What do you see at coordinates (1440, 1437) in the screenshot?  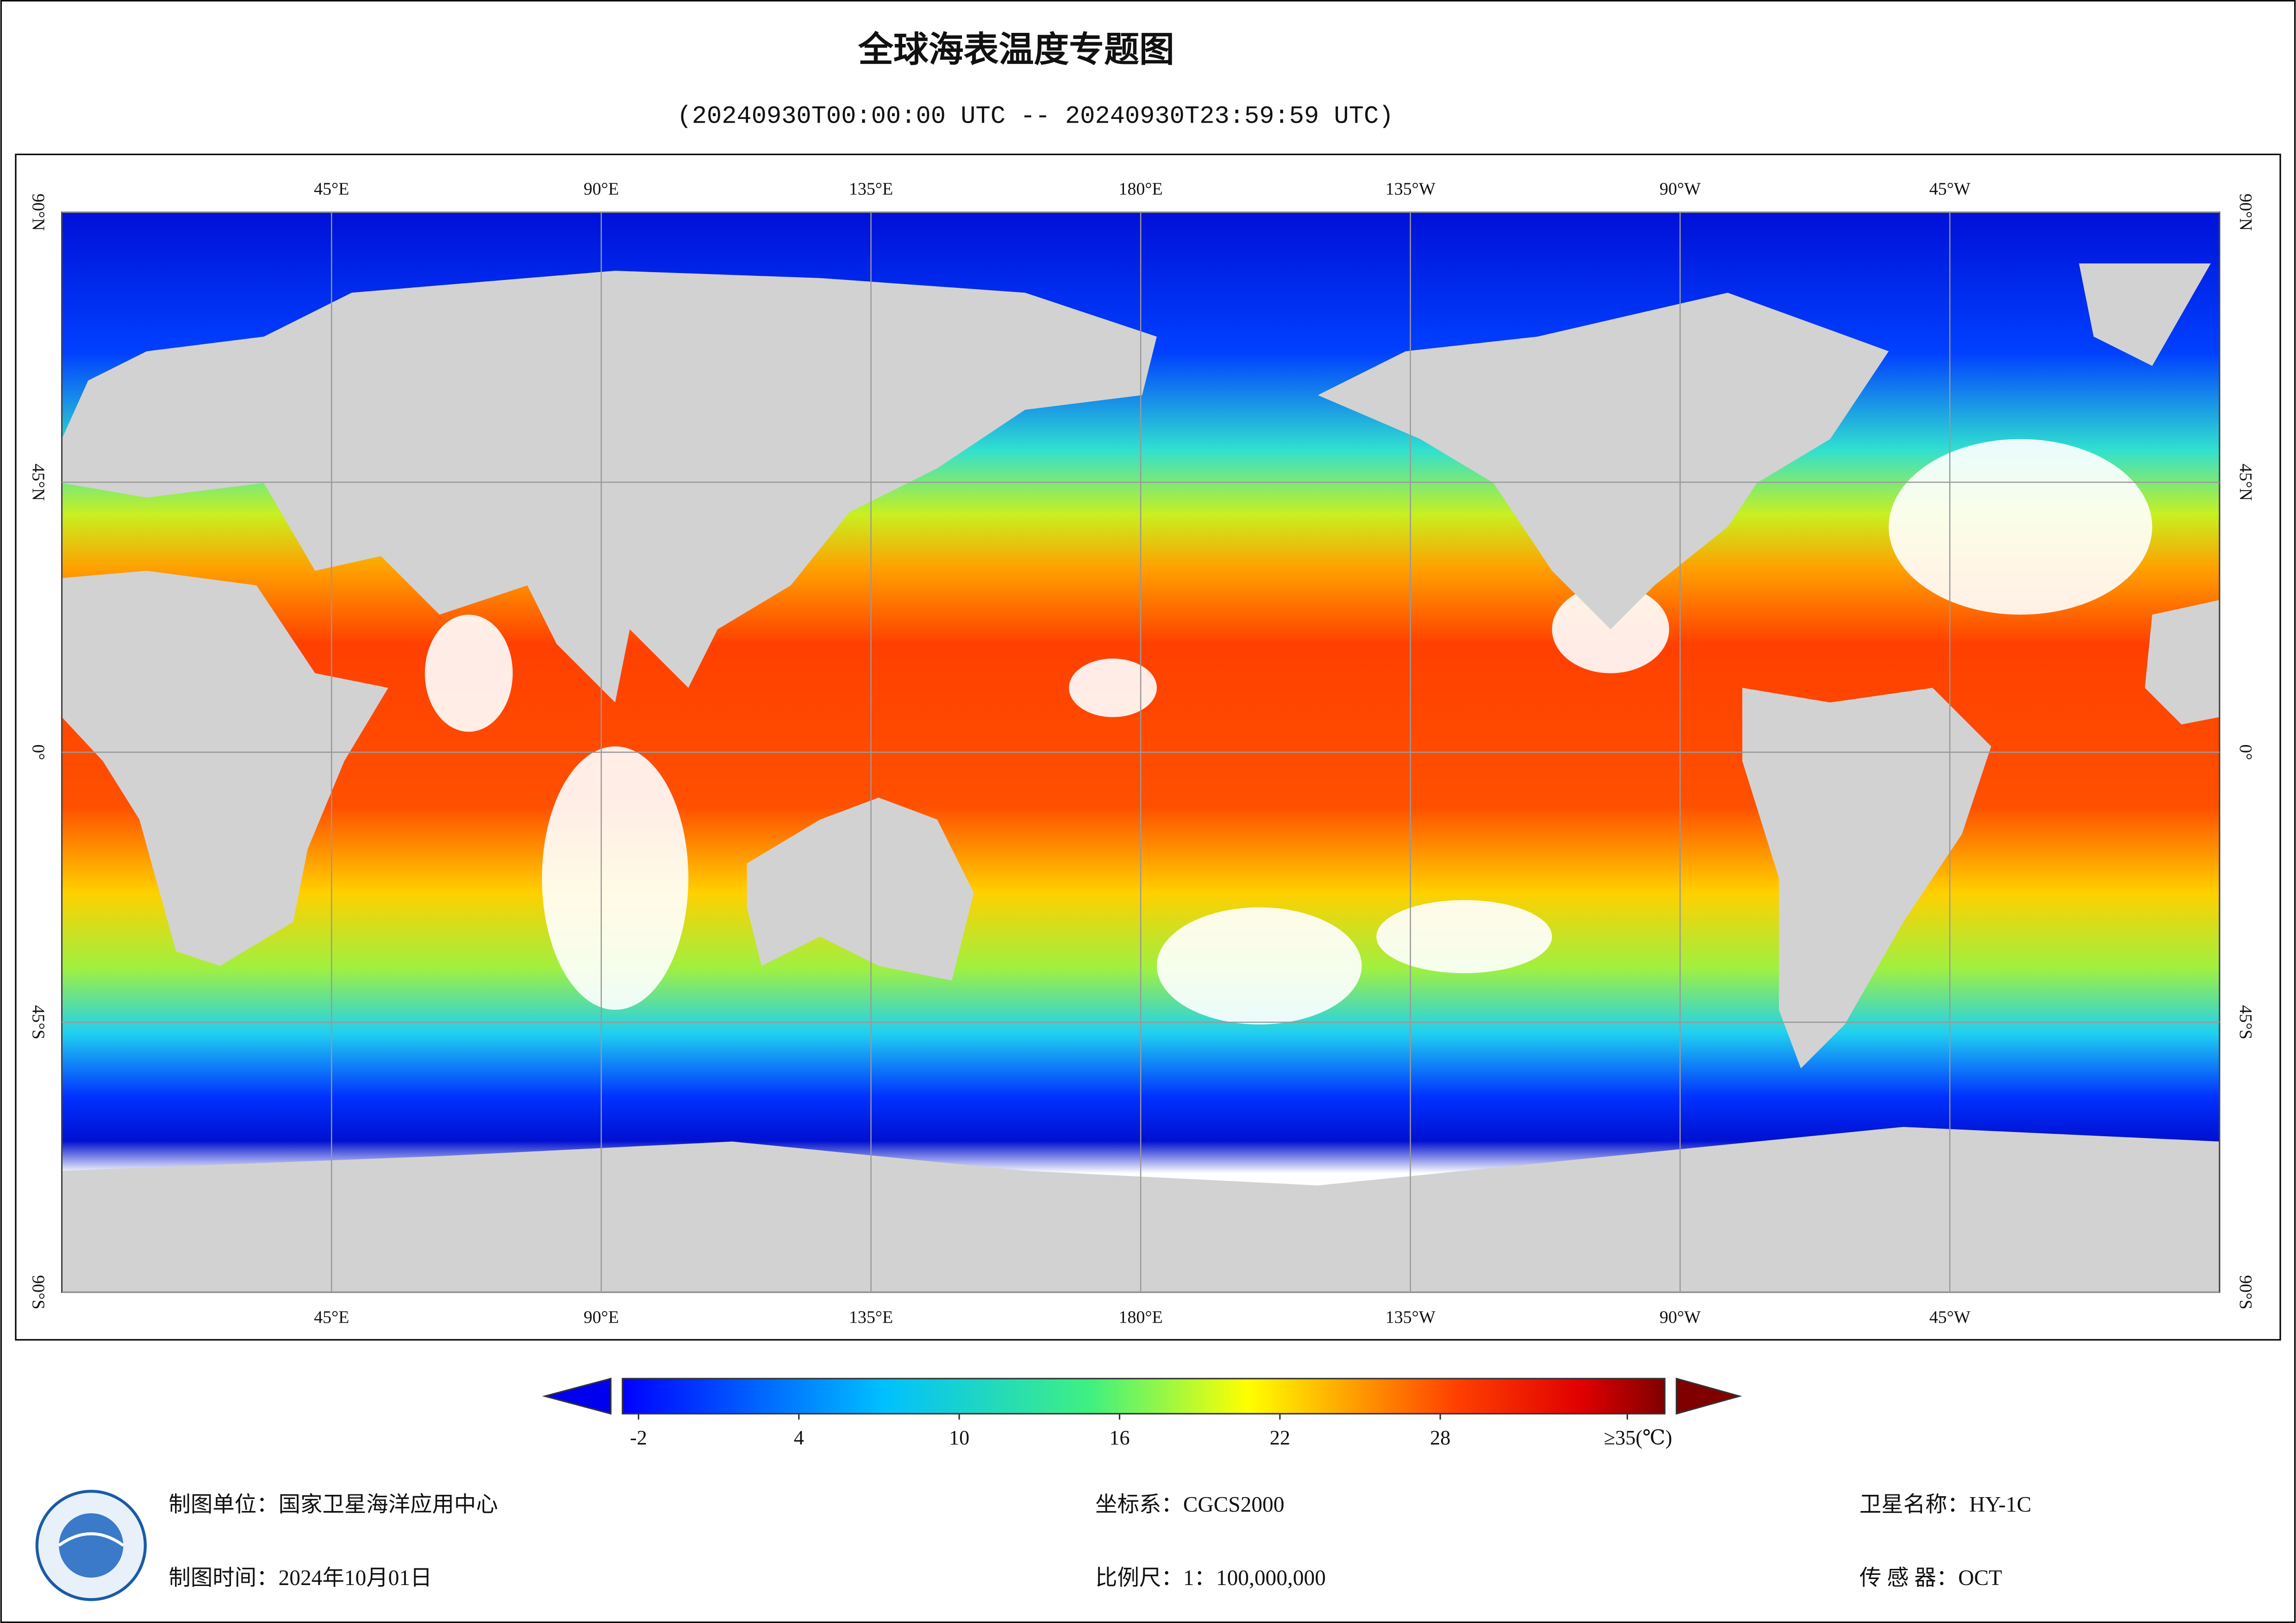 I see `colorbar-label: 28` at bounding box center [1440, 1437].